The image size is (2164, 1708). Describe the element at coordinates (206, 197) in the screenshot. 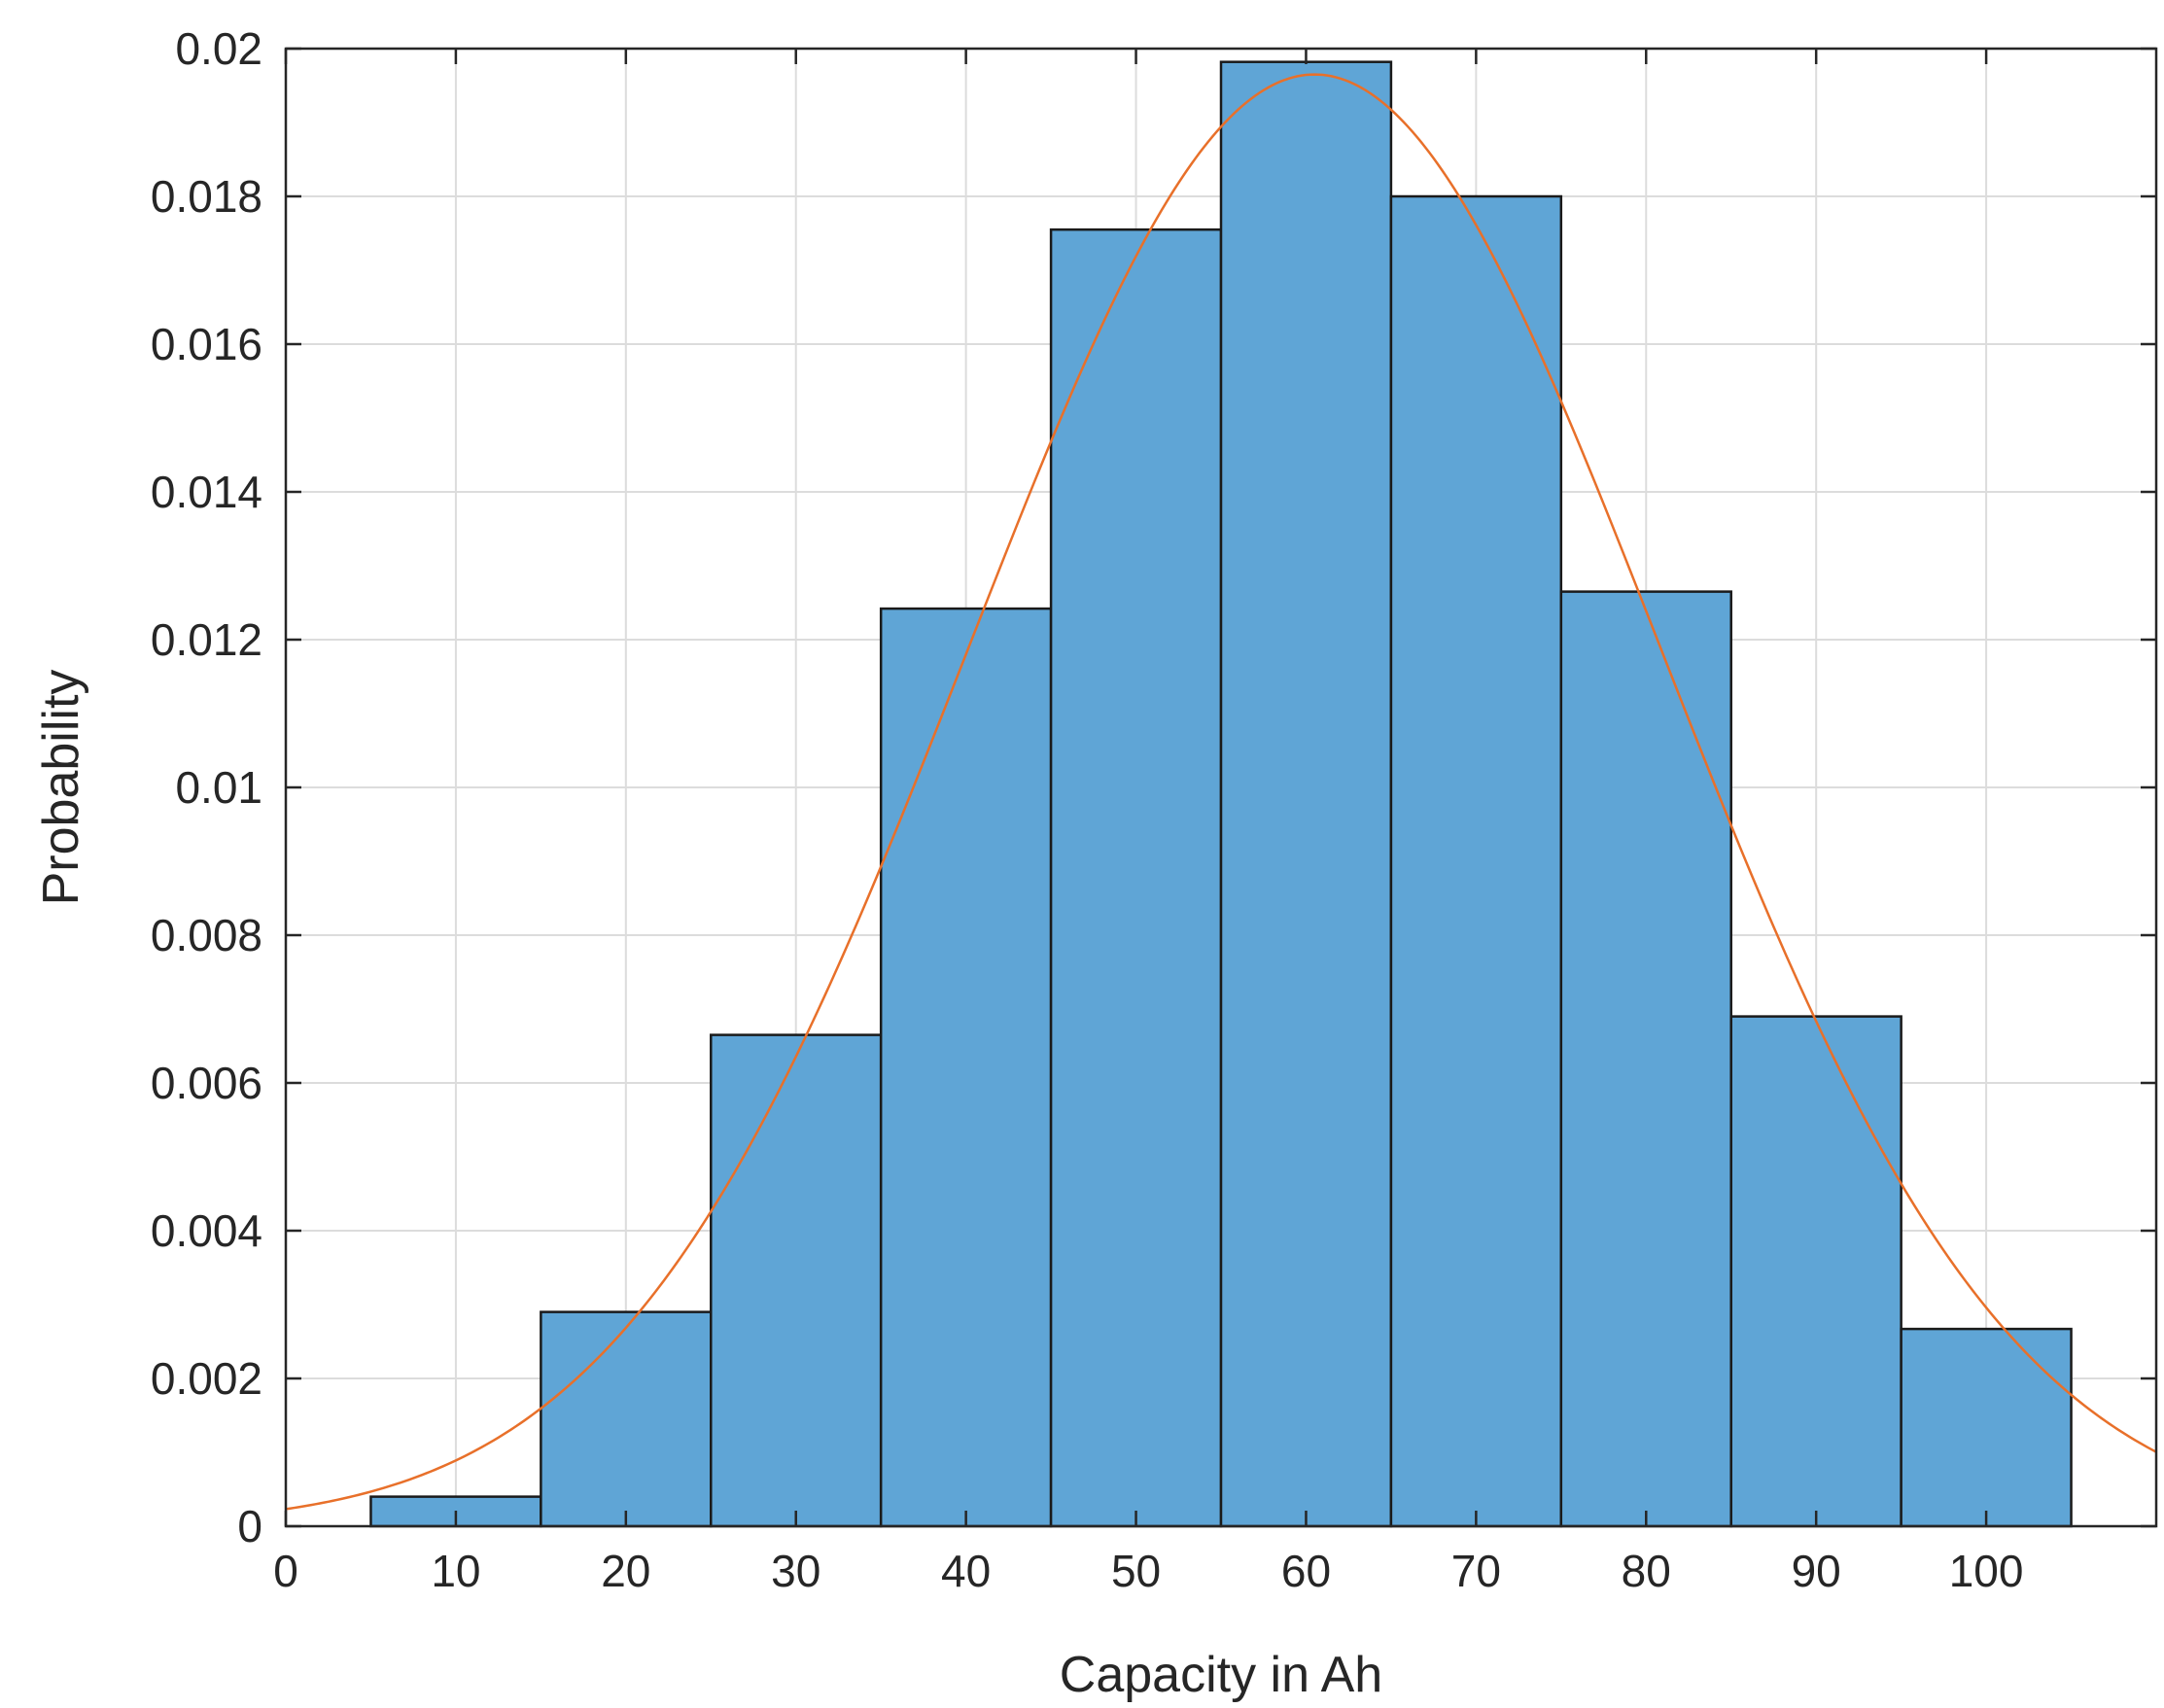

I see `y-tick-label: 0.018` at that location.